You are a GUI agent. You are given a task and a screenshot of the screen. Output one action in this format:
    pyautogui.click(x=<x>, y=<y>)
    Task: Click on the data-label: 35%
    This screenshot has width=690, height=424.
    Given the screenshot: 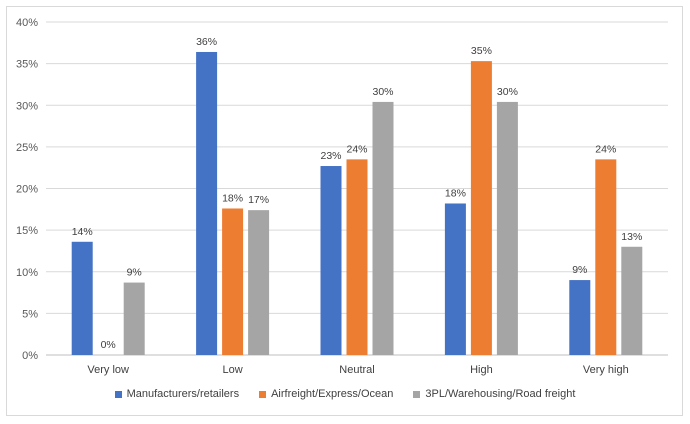 What is the action you would take?
    pyautogui.click(x=481, y=51)
    